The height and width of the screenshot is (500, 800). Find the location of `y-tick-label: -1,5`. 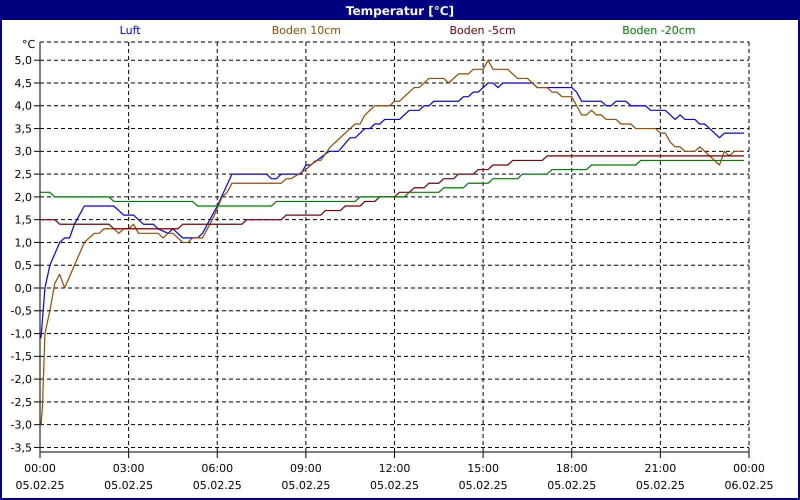

y-tick-label: -1,5 is located at coordinates (21, 357).